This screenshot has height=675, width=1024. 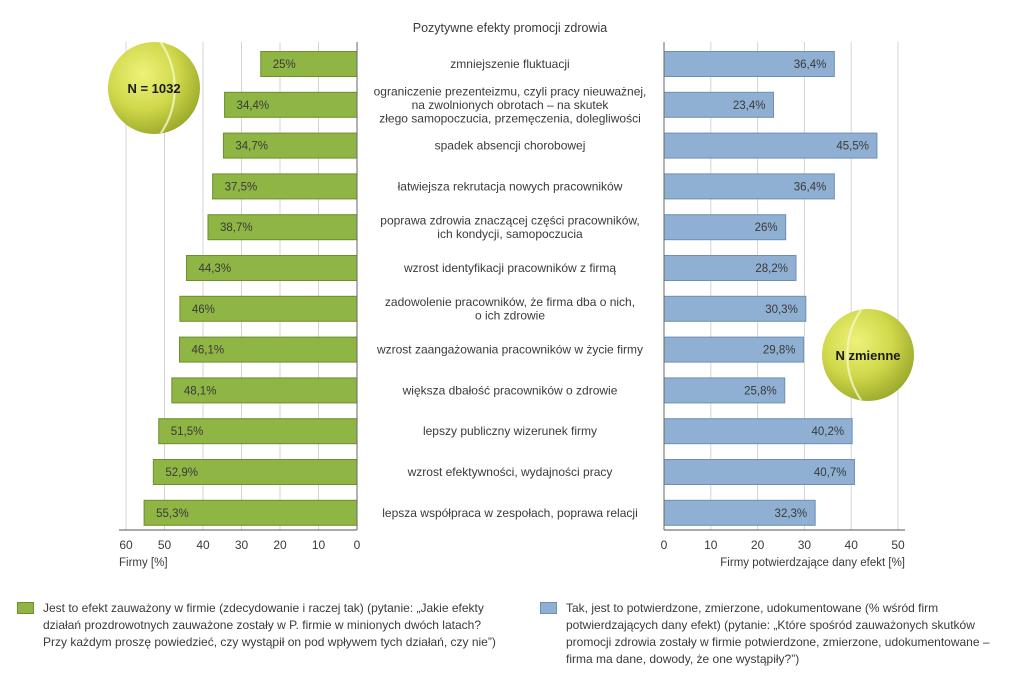 What do you see at coordinates (510, 28) in the screenshot?
I see `chart-title: Pozytywne efekty promocji zdrowia` at bounding box center [510, 28].